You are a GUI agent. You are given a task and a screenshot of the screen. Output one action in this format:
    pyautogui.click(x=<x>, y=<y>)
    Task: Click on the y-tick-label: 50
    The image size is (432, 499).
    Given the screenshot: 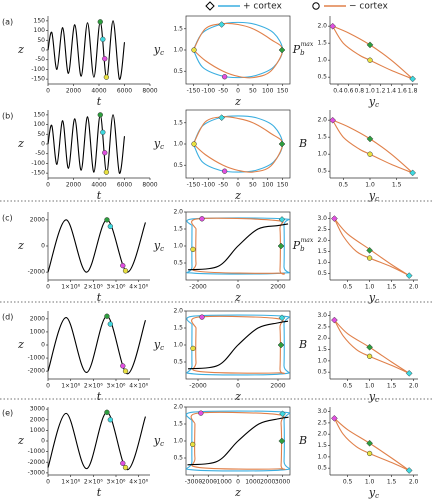 What is the action you would take?
    pyautogui.click(x=41, y=40)
    